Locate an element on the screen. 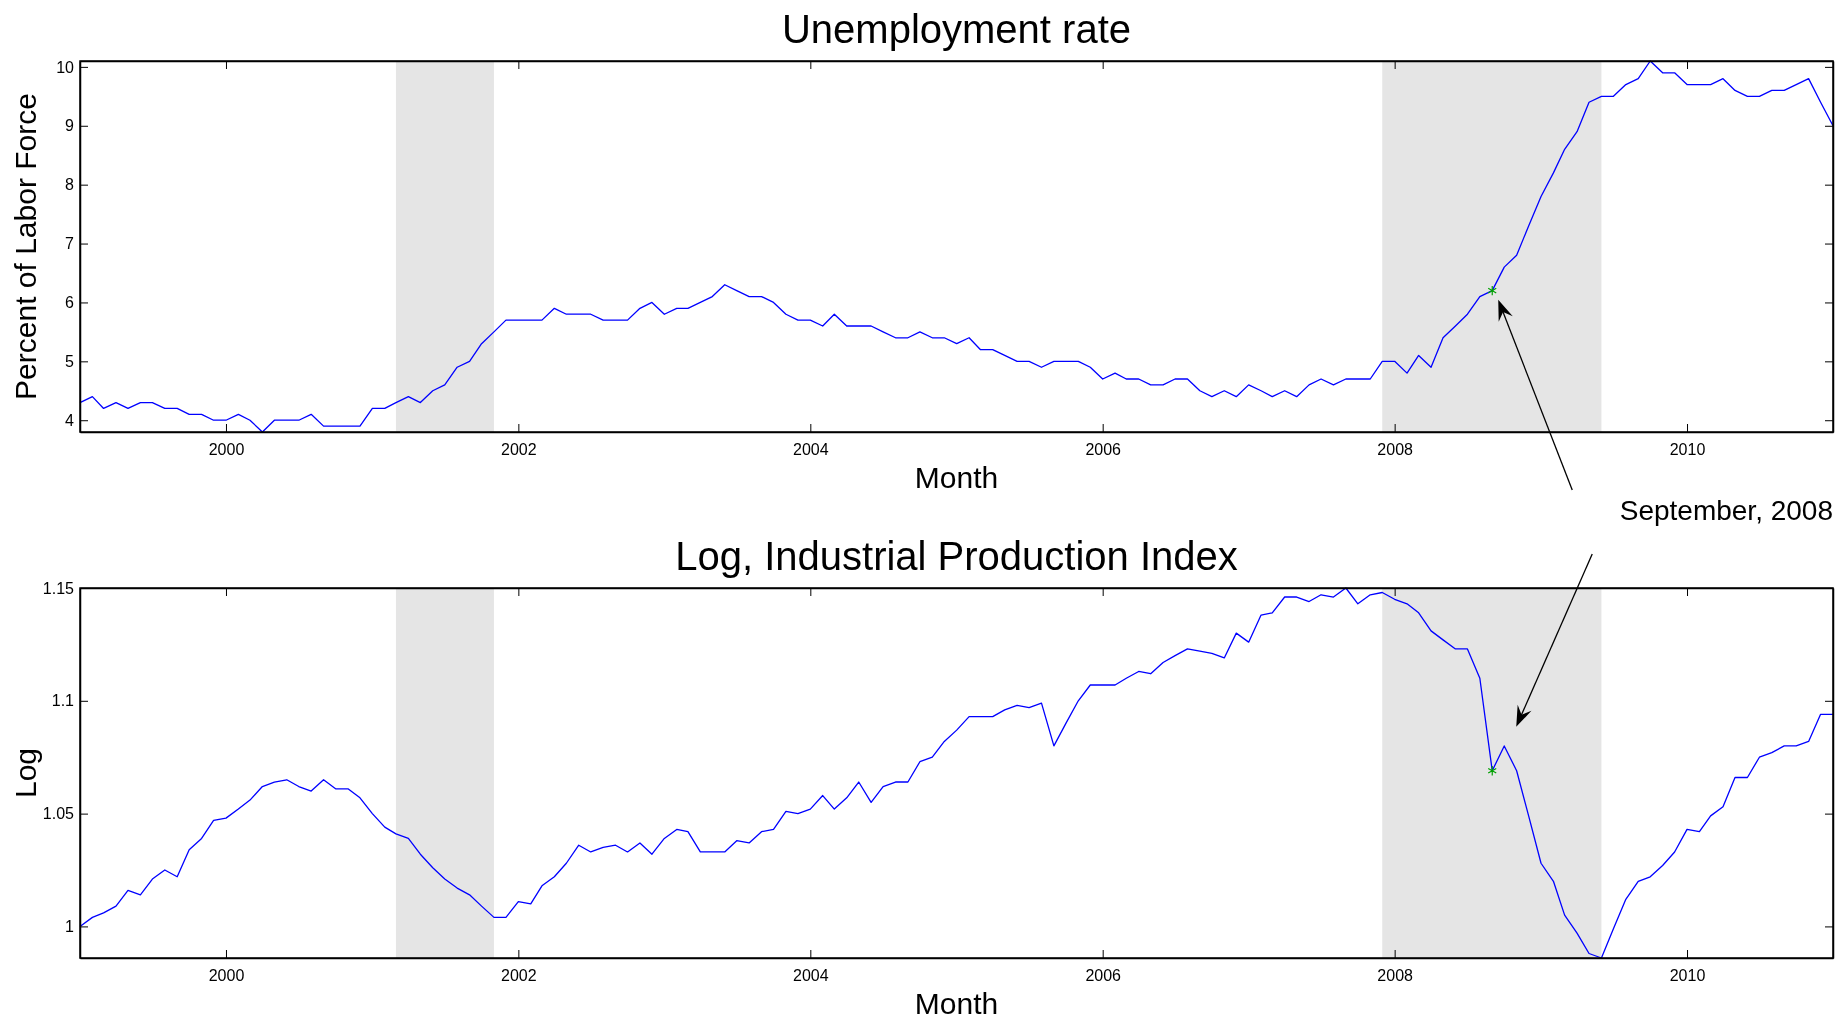  y-tick-label: 6 is located at coordinates (70, 303).